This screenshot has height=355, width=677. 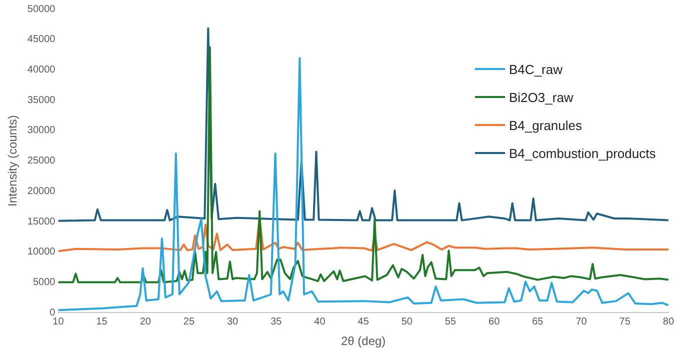 What do you see at coordinates (41, 191) in the screenshot?
I see `y-tick-label: 20000` at bounding box center [41, 191].